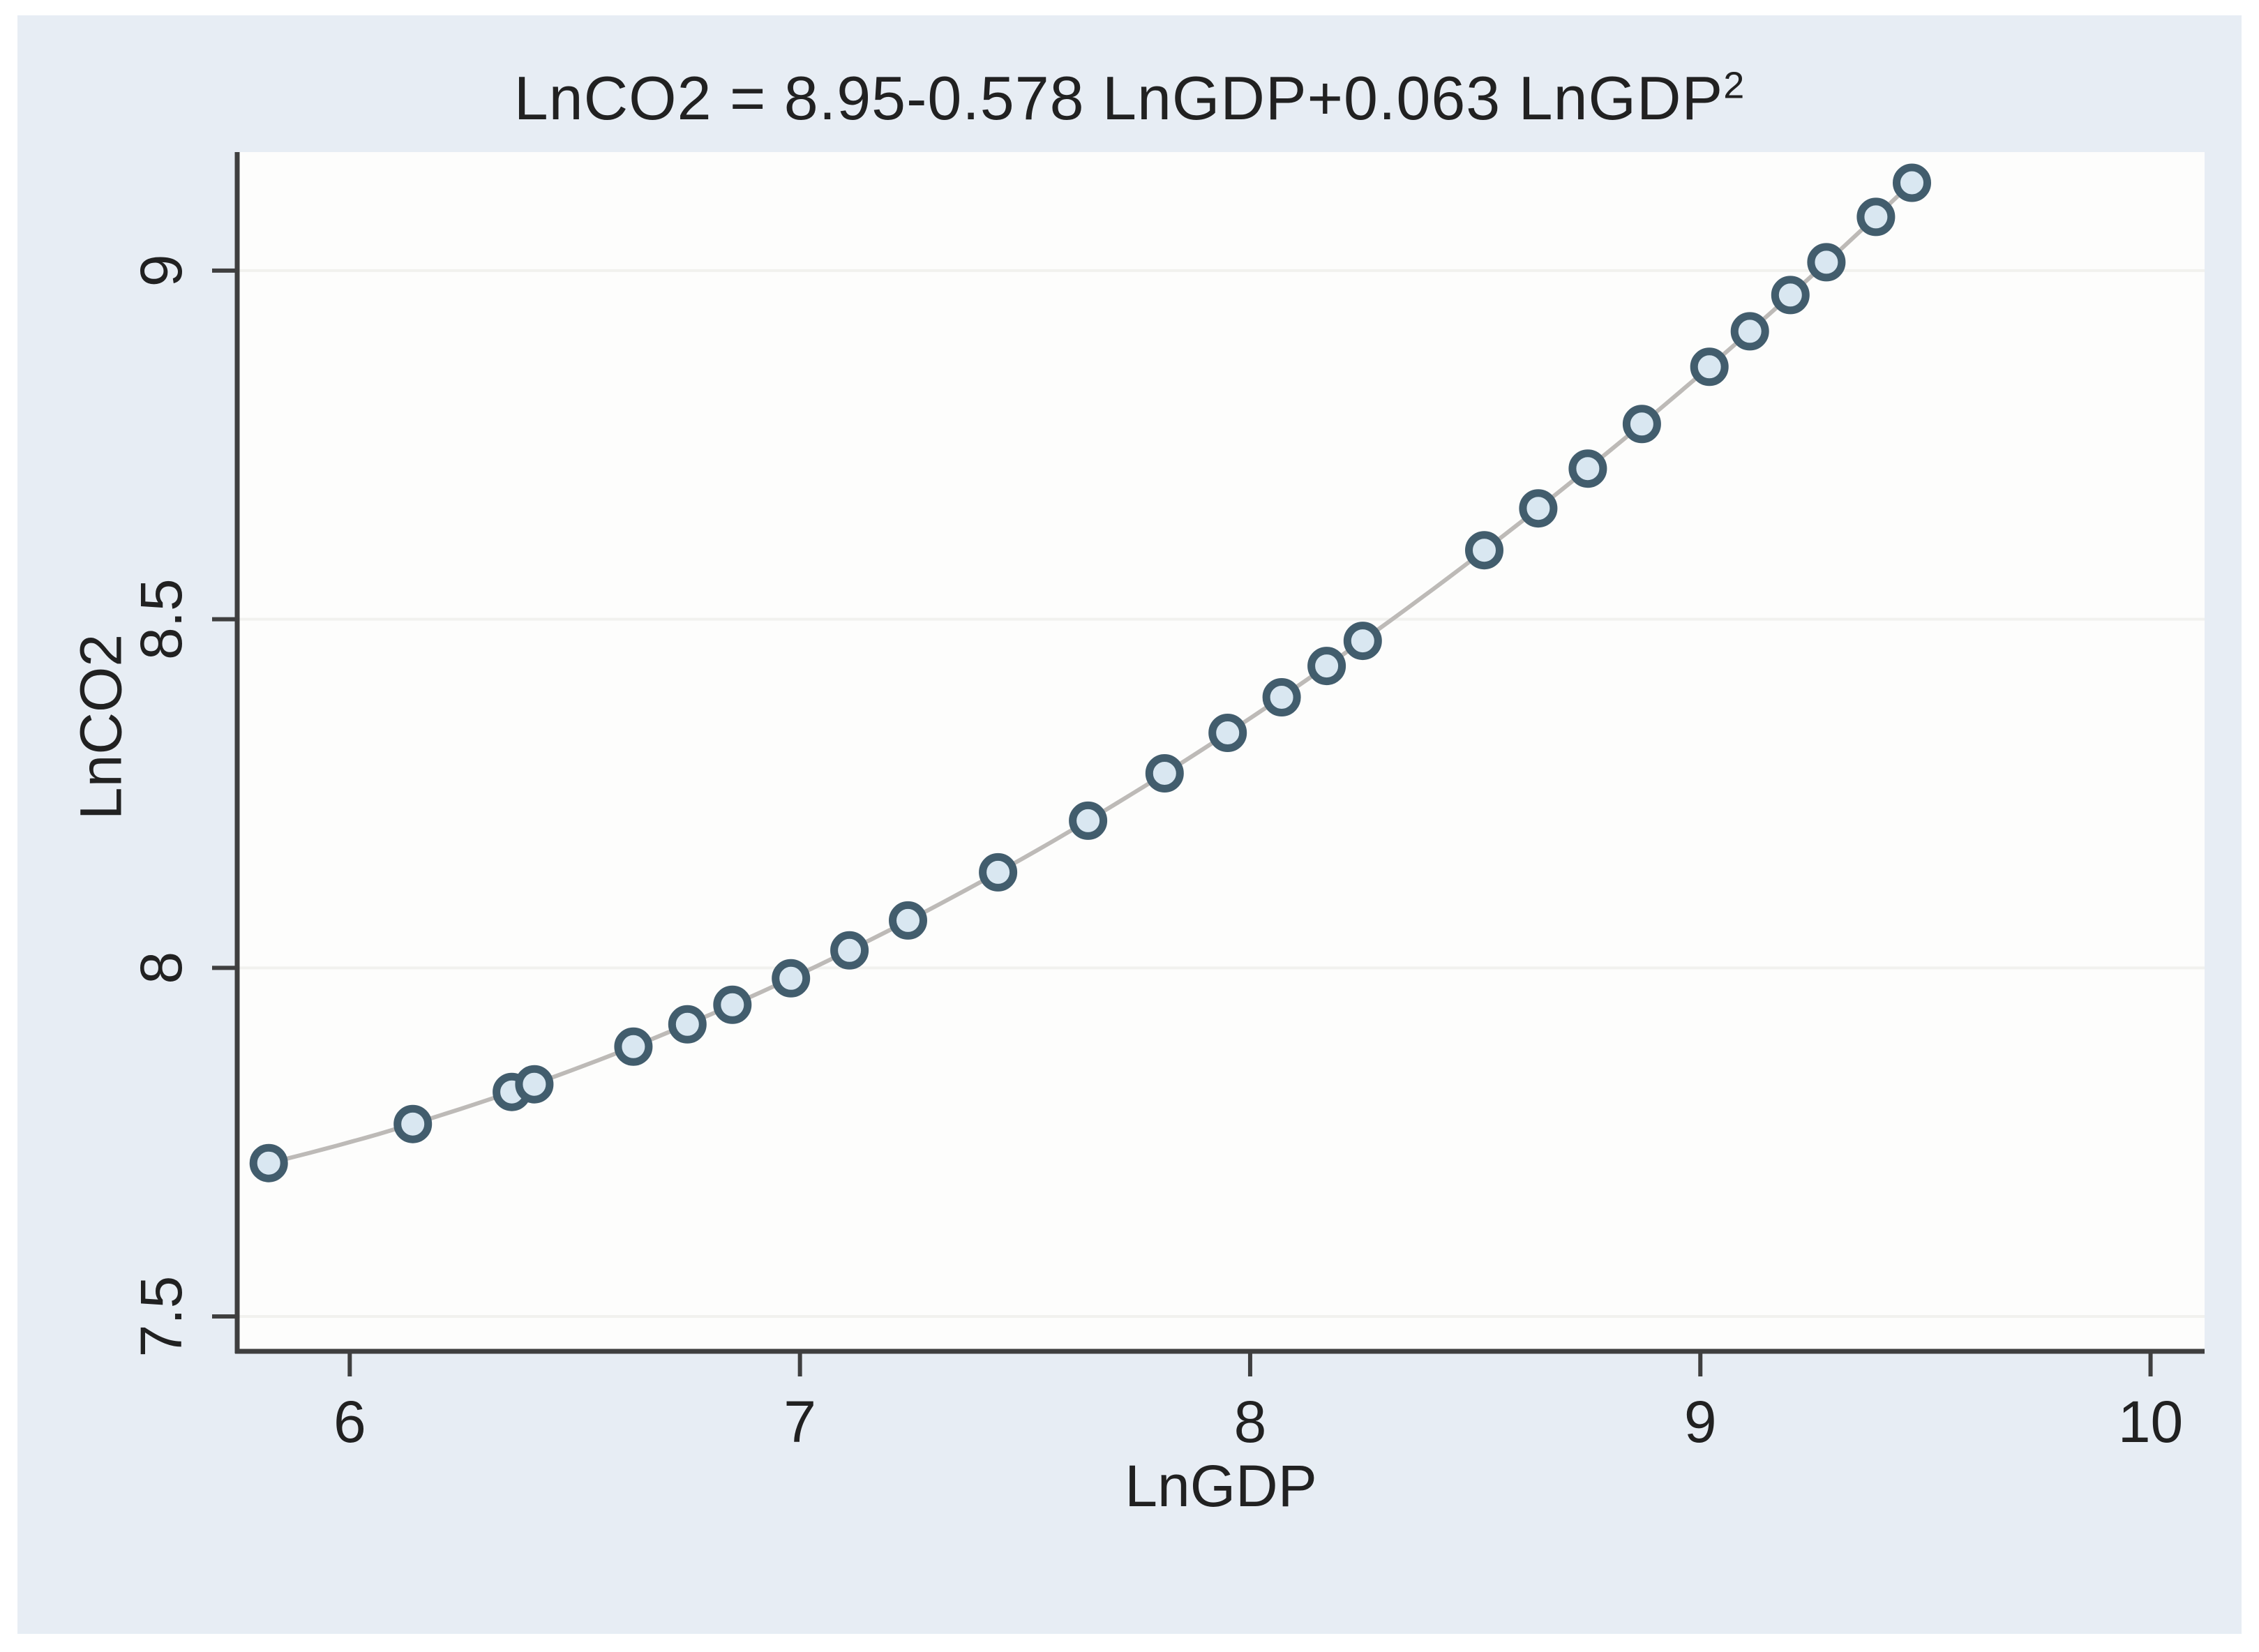  Describe the element at coordinates (349, 1422) in the screenshot. I see `x-axis-tick-label: 6` at that location.